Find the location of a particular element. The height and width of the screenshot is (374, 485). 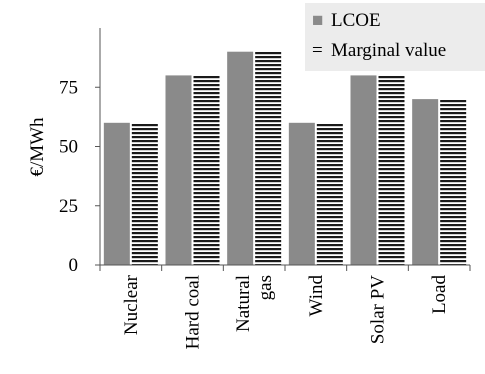

x-category-label: Solar PV is located at coordinates (378, 309).